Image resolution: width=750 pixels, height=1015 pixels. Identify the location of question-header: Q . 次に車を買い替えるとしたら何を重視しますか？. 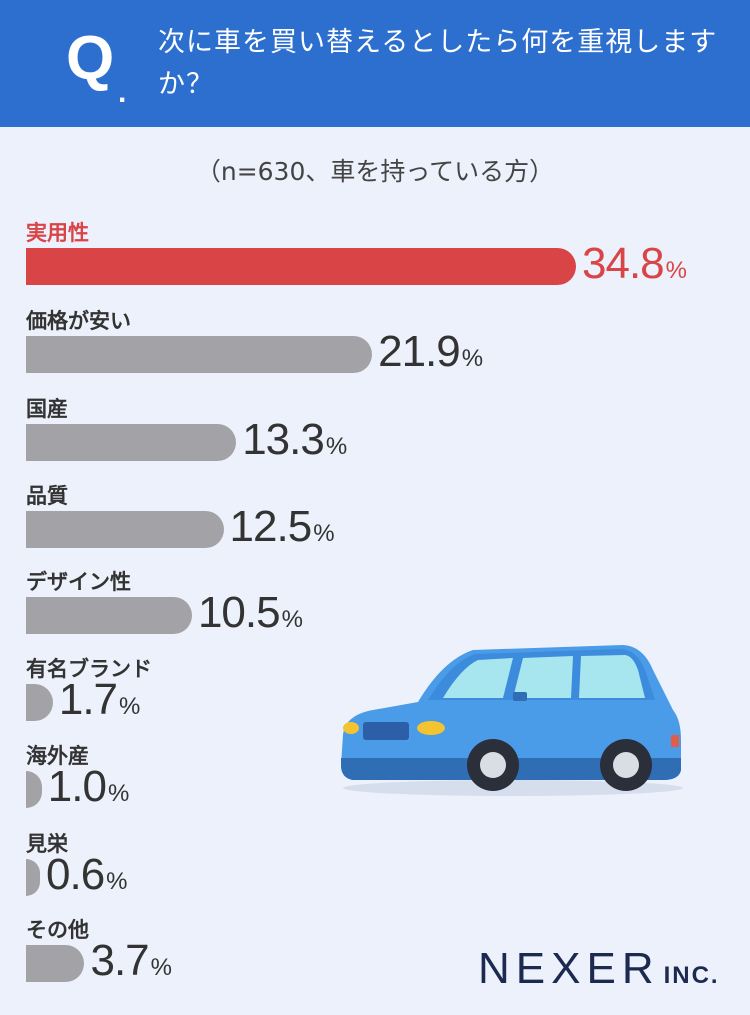
(375, 63).